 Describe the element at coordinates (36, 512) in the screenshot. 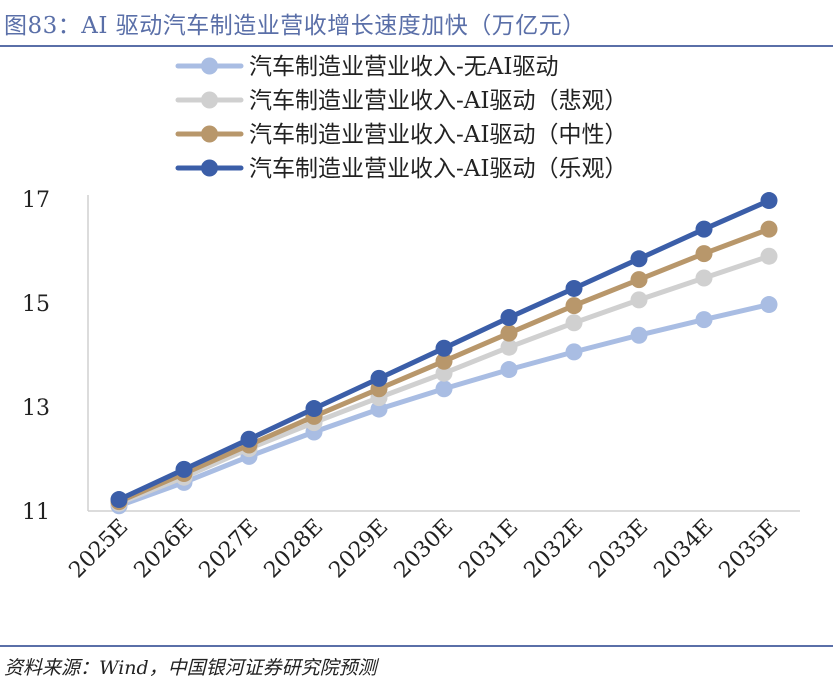

I see `y-tick-label: 11` at that location.